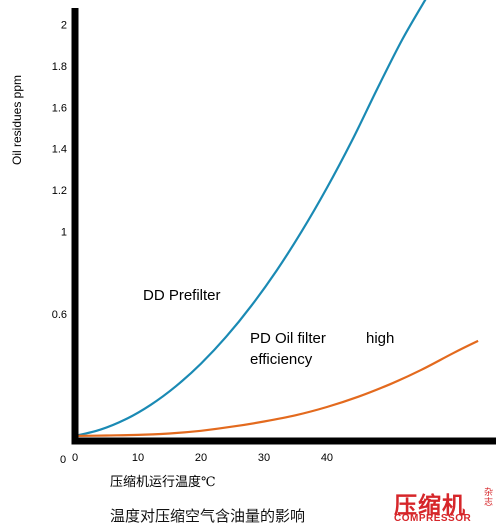 This screenshot has width=500, height=529. Describe the element at coordinates (59, 315) in the screenshot. I see `y-tick-label: 0.6` at that location.